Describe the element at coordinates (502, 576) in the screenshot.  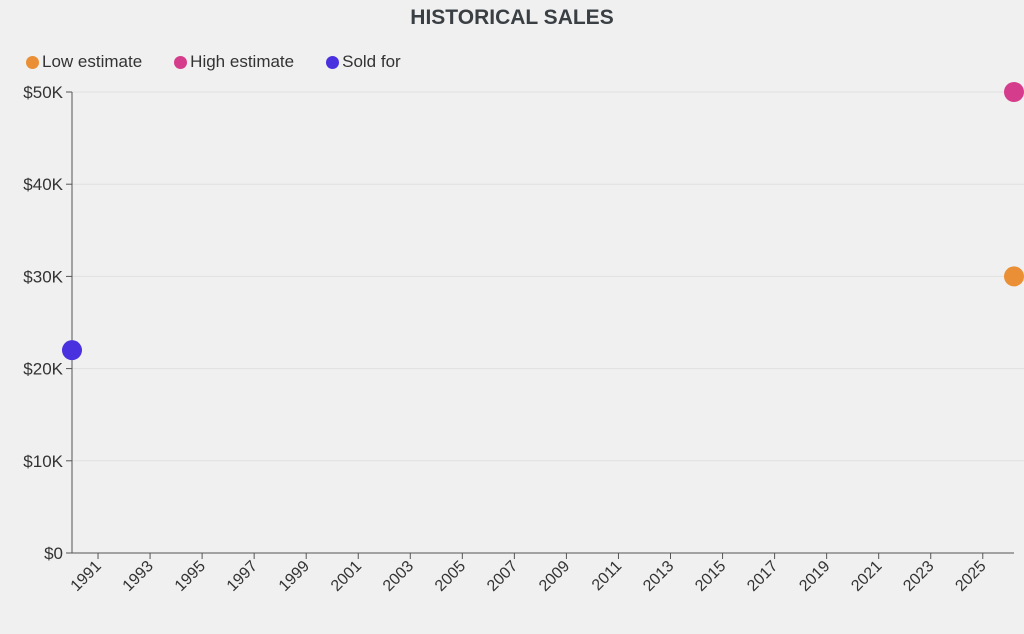
I see `x-tick-label: 2007` at that location.